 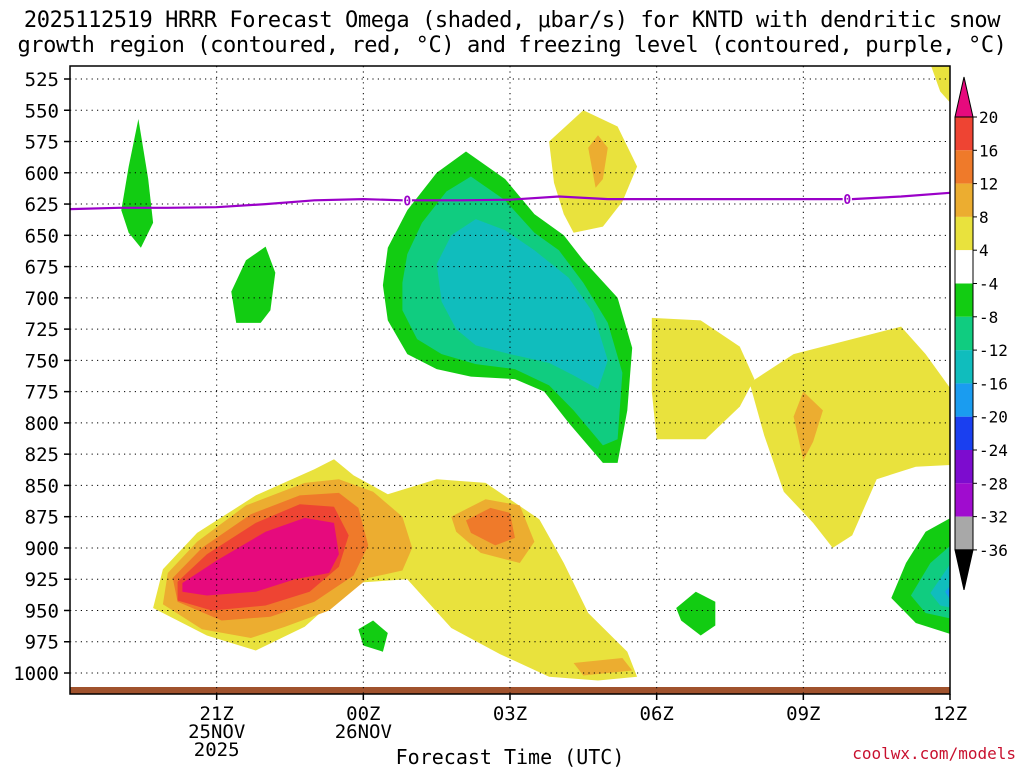 What do you see at coordinates (216, 732) in the screenshot?
I see `x-tick-label-21Z-1: 25NOV` at bounding box center [216, 732].